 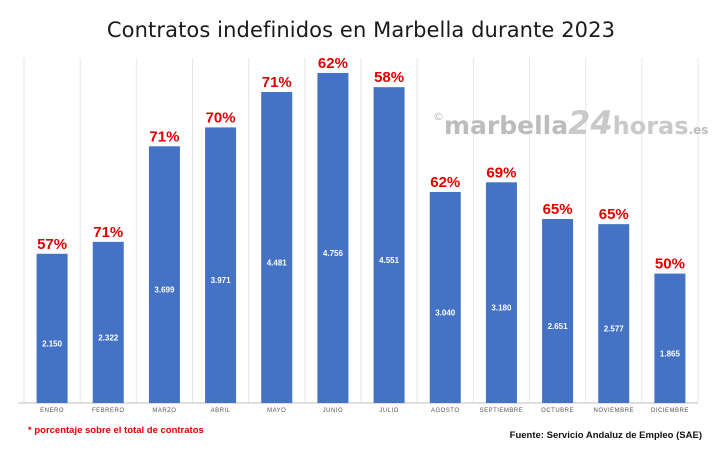 What do you see at coordinates (605, 435) in the screenshot?
I see `source-note: Fuente: Servicio Andaluz de Empleo (SAE)` at bounding box center [605, 435].